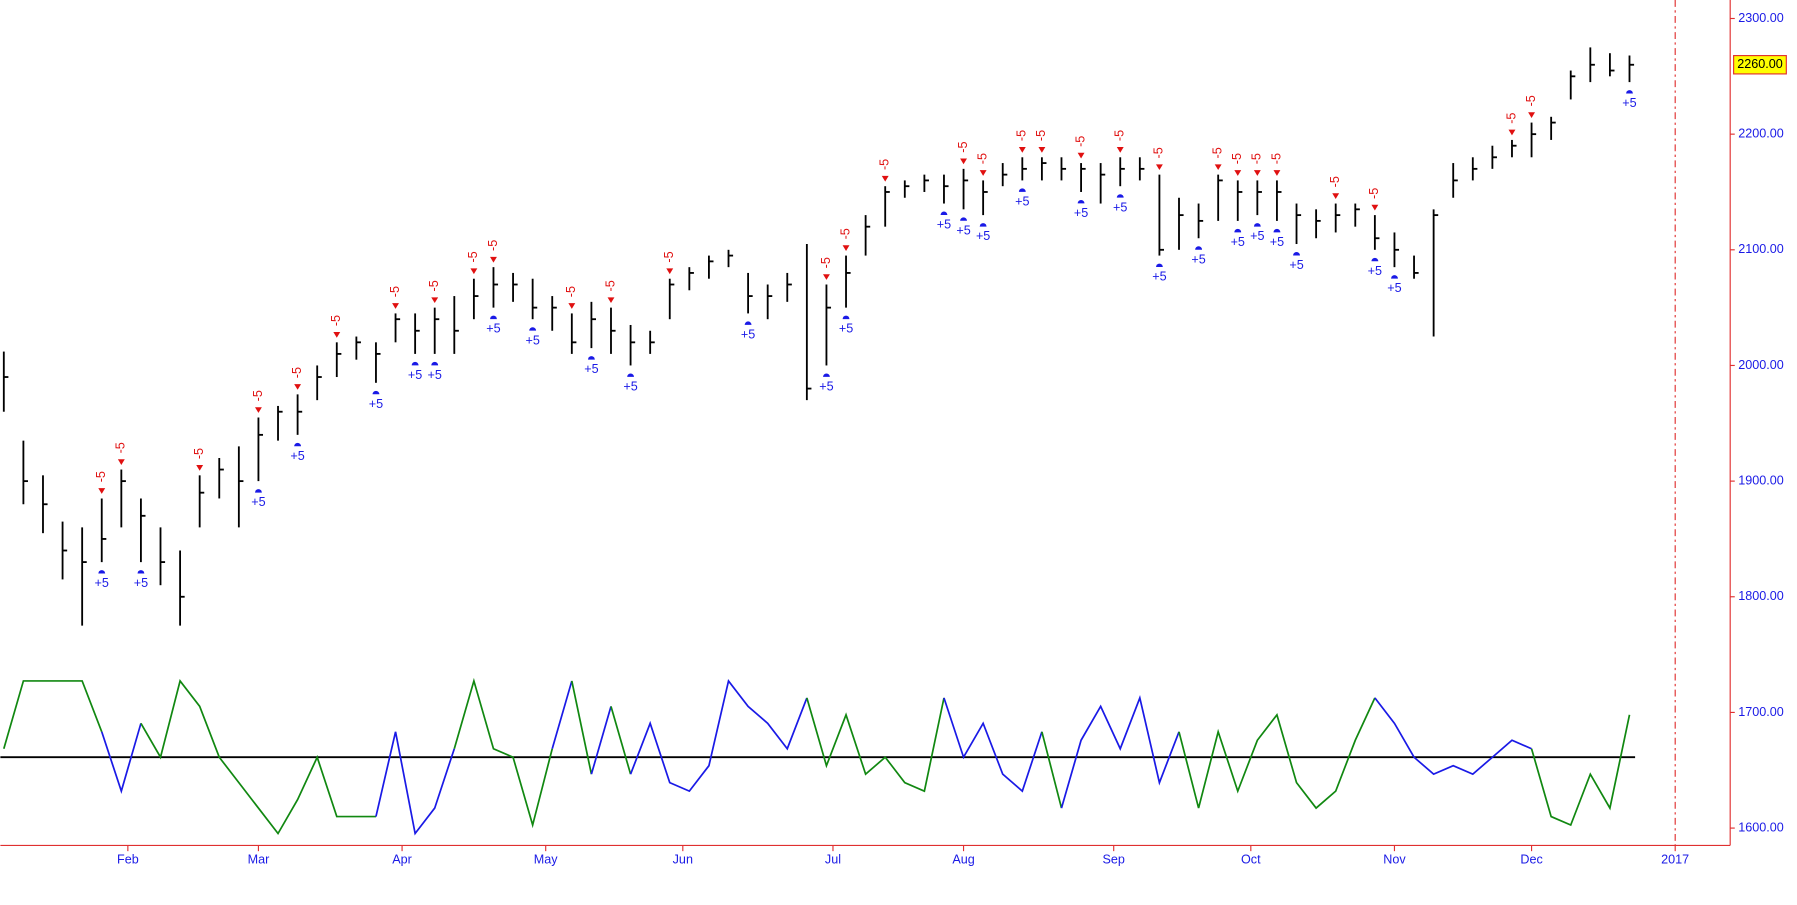 The width and height of the screenshot is (1797, 905). Describe the element at coordinates (1675, 860) in the screenshot. I see `x-tick-label: 2017` at that location.